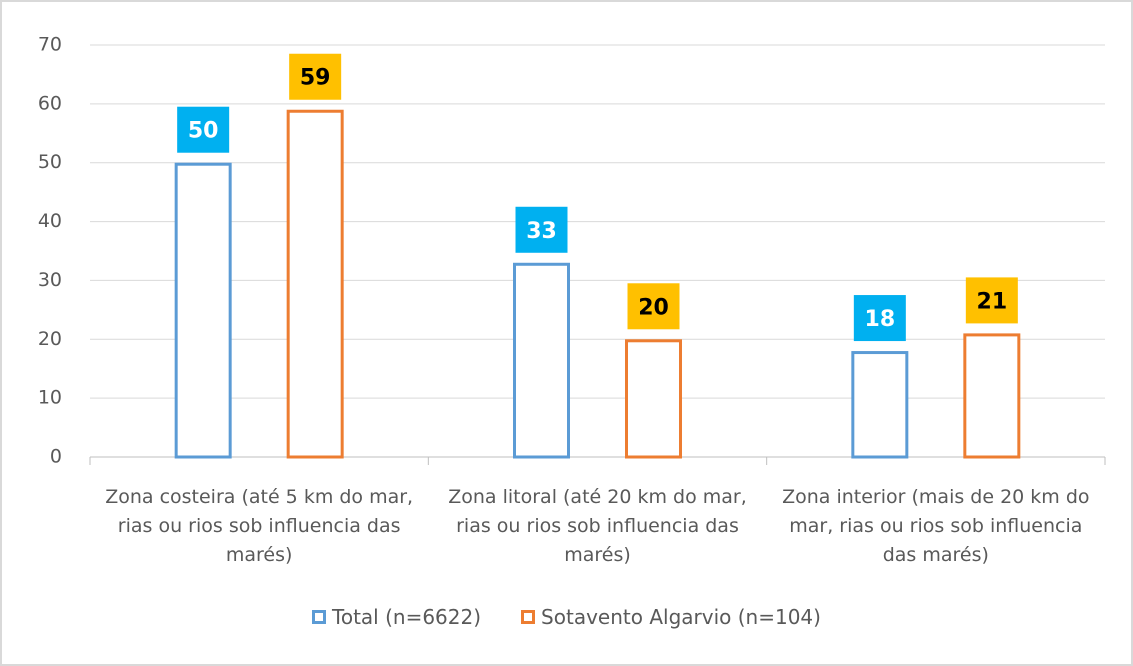 This screenshot has width=1133, height=666. What do you see at coordinates (50, 162) in the screenshot?
I see `y-tick-label: 50` at bounding box center [50, 162].